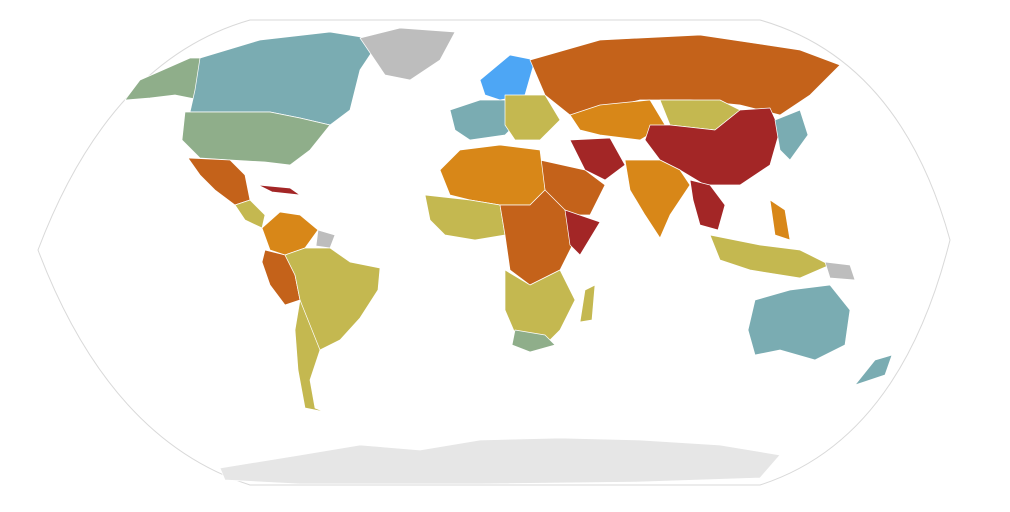 The height and width of the screenshot is (512, 1010). Describe the element at coordinates (250, 214) in the screenshot. I see `region-central-america` at that location.